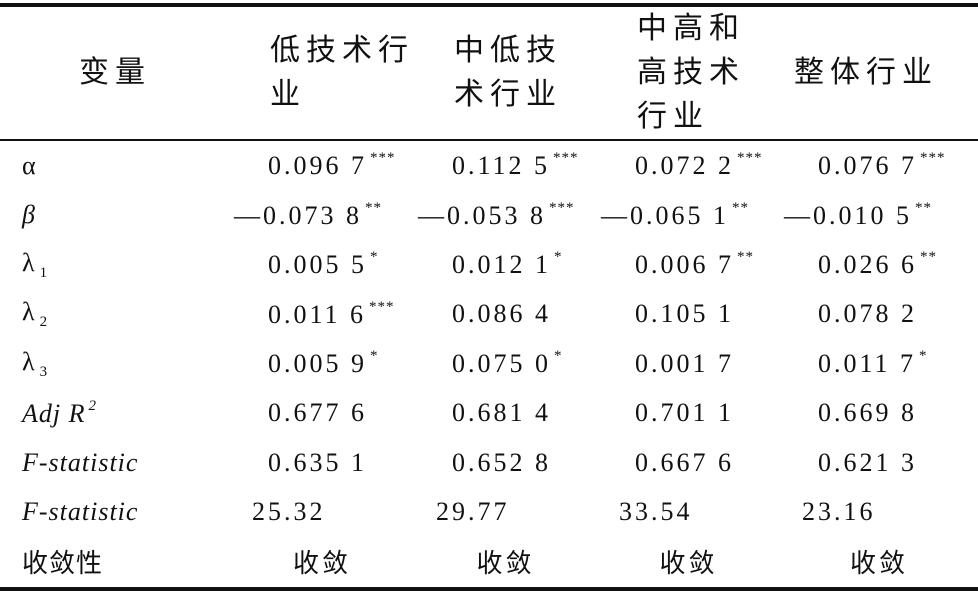  Describe the element at coordinates (867, 364) in the screenshot. I see `cell-text: 0.011 7` at that location.